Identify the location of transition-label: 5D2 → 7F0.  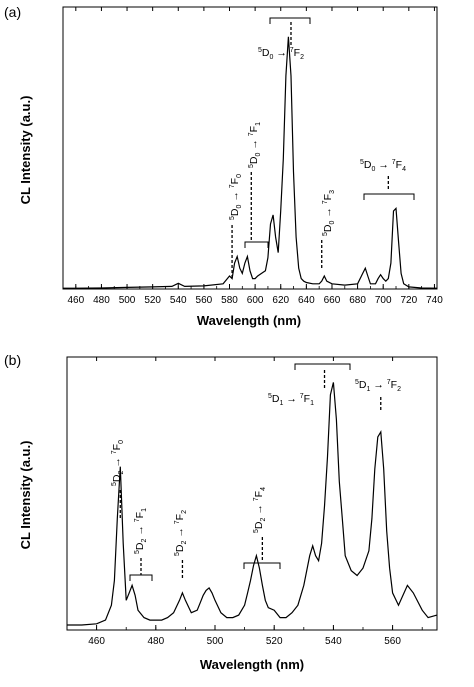
(118, 463).